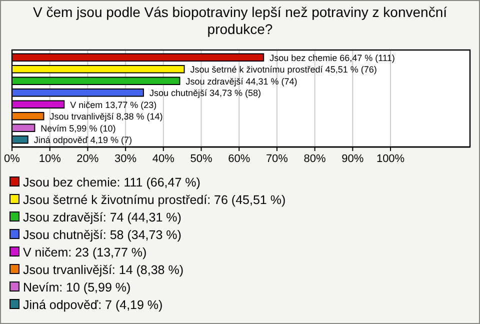  What do you see at coordinates (78, 128) in the screenshot?
I see `data-label: Nevím 5,99 % (10)` at bounding box center [78, 128].